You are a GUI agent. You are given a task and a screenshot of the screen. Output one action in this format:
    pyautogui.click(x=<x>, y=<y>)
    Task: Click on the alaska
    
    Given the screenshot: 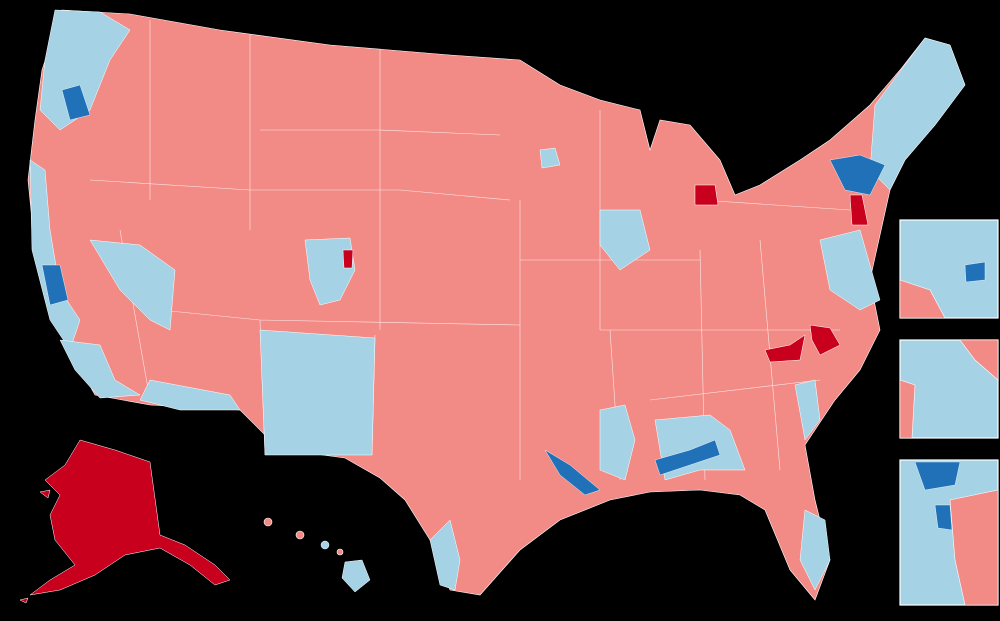 What is the action you would take?
    pyautogui.click(x=130, y=517)
    